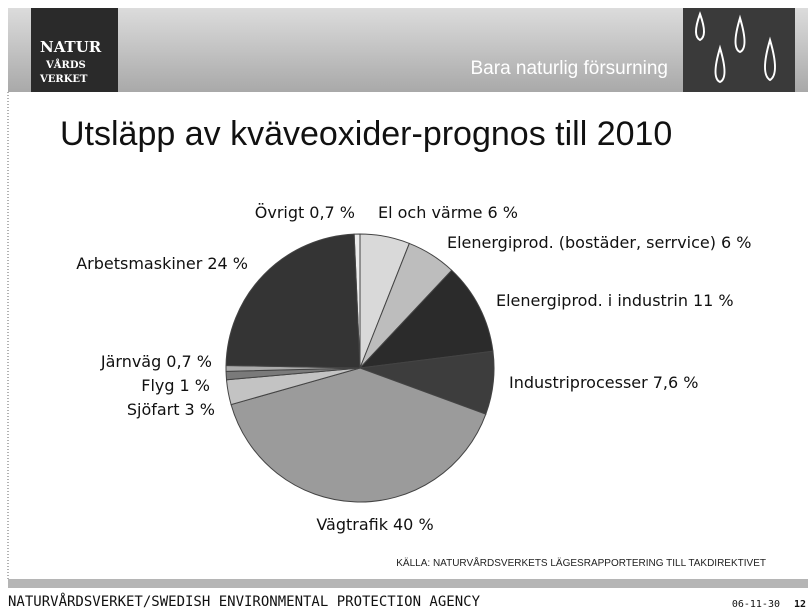  What do you see at coordinates (63, 79) in the screenshot?
I see `logo-text: VERKET` at bounding box center [63, 79].